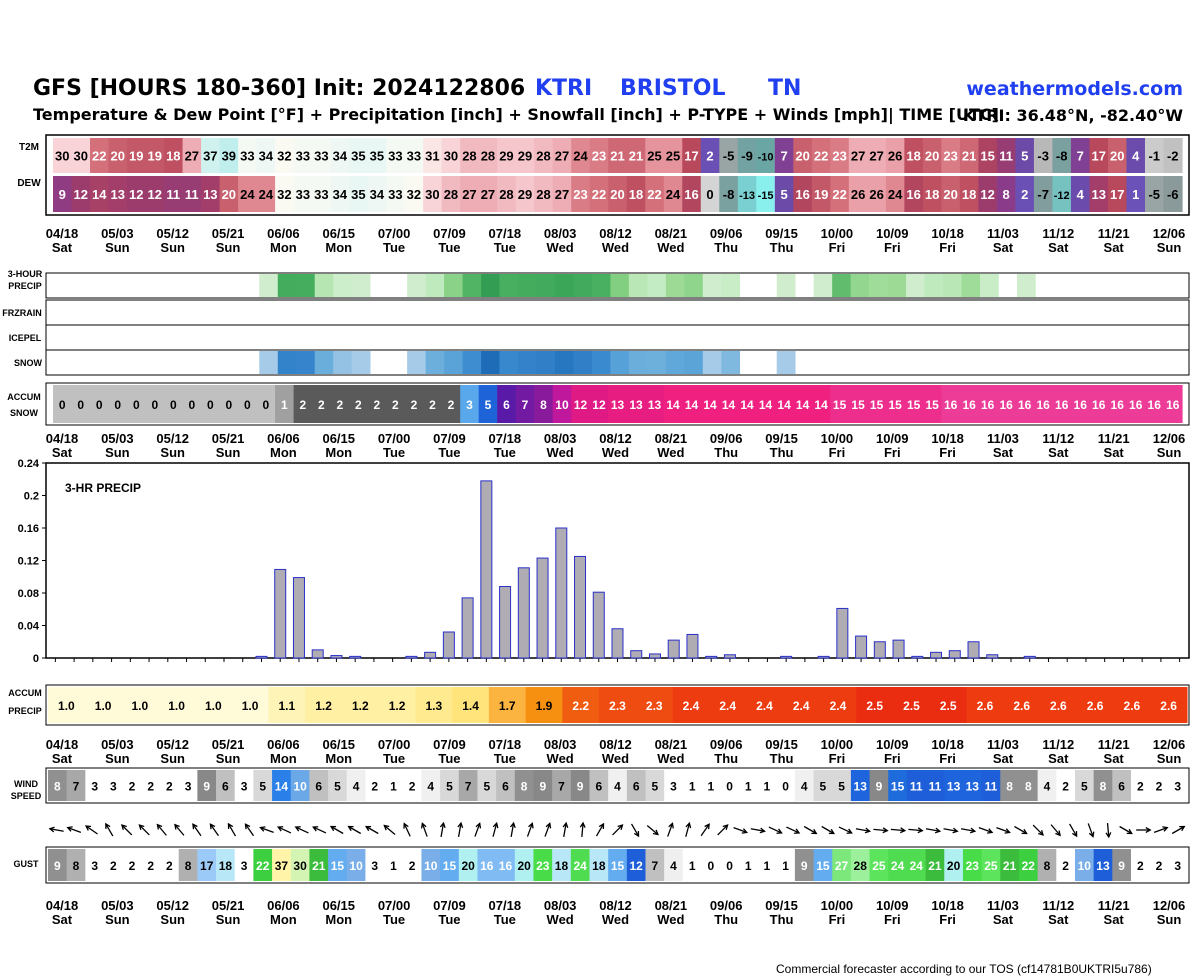 The height and width of the screenshot is (980, 1200). What do you see at coordinates (507, 706) in the screenshot?
I see `accum-precip-value: 1.7` at bounding box center [507, 706].